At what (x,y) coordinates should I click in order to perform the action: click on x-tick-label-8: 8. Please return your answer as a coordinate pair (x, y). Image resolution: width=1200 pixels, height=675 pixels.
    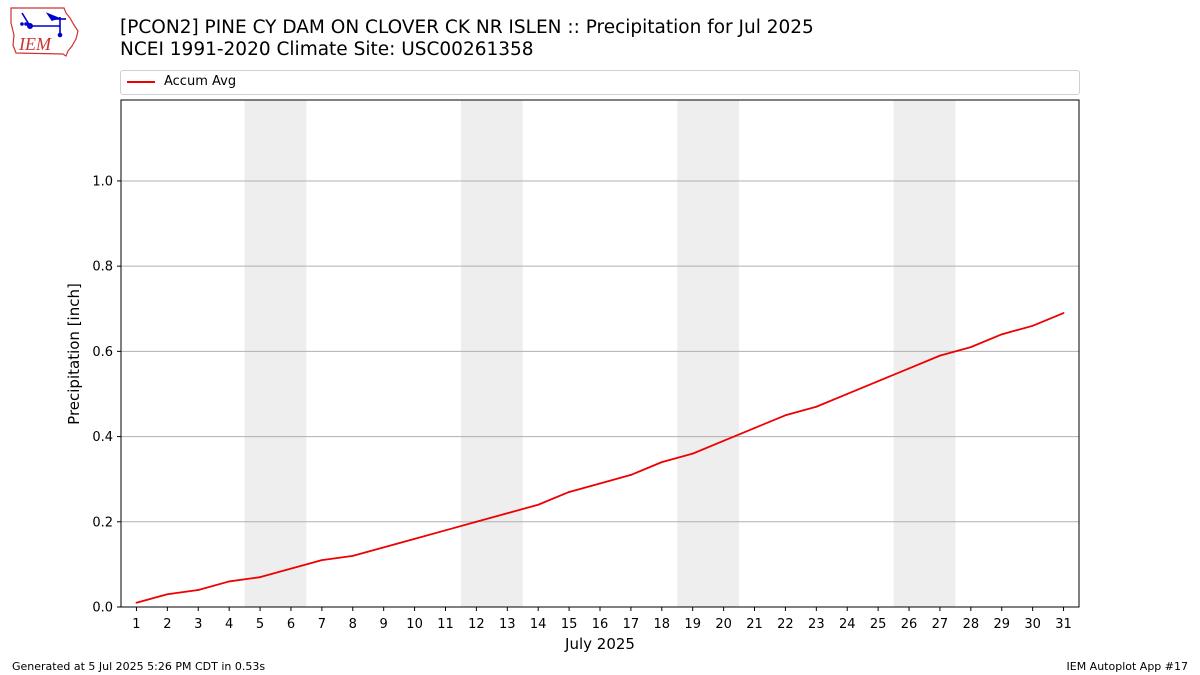
    Looking at the image, I should click on (353, 624).